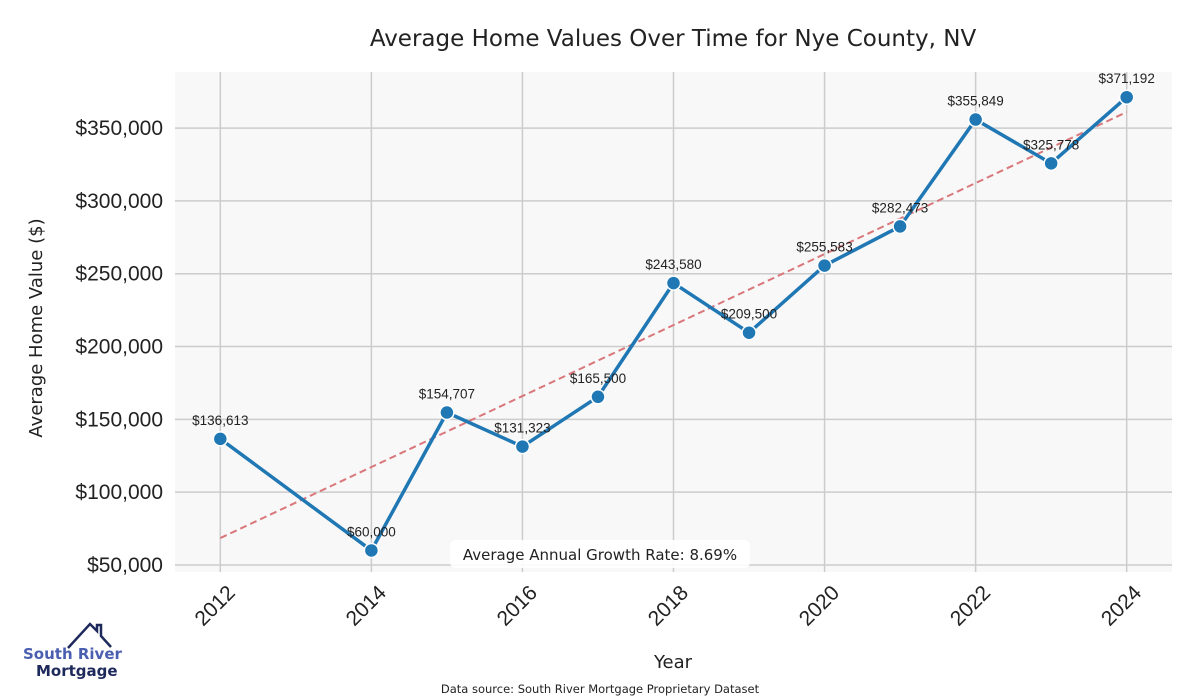  What do you see at coordinates (819, 605) in the screenshot?
I see `x-tick-label: 2020` at bounding box center [819, 605].